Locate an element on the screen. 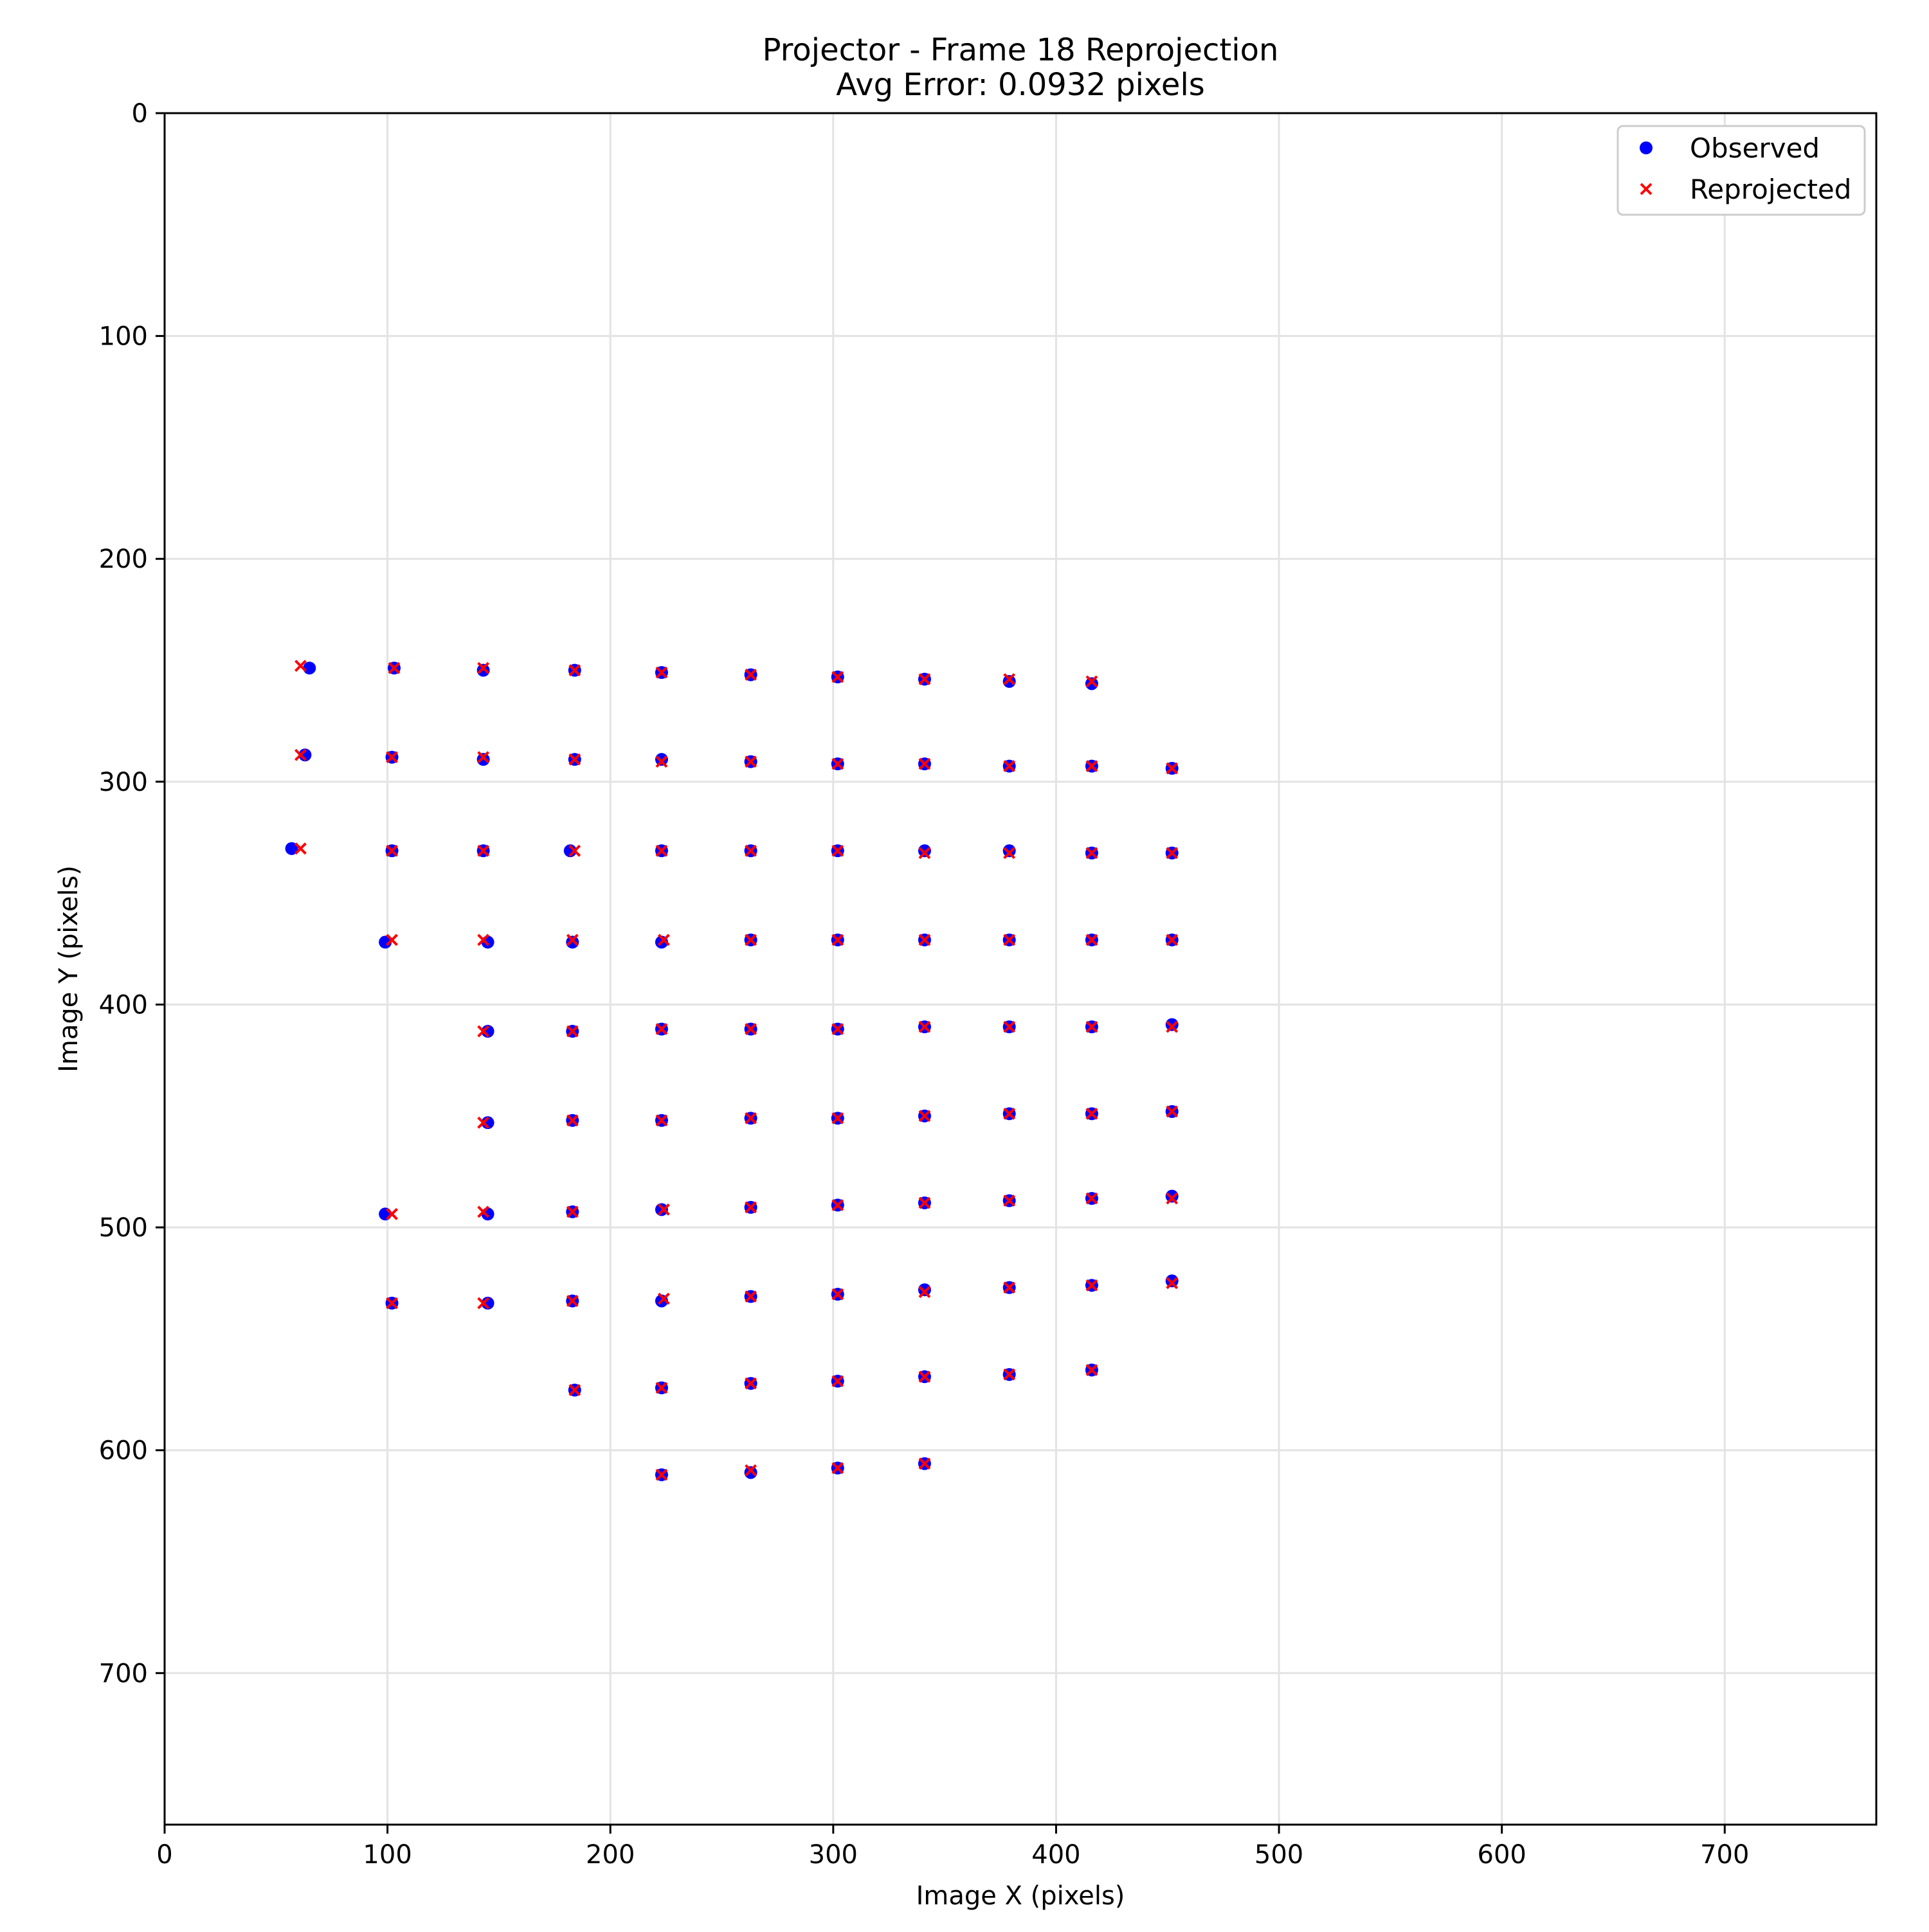 This screenshot has width=1929, height=1932. y-tick-label: 400 is located at coordinates (123, 1005).